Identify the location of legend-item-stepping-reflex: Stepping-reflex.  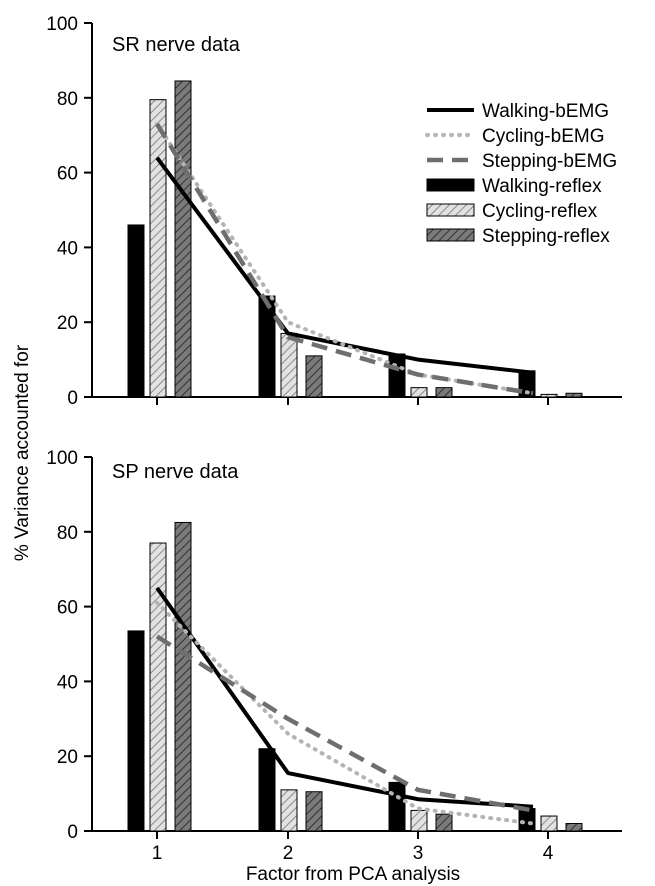
(518, 236).